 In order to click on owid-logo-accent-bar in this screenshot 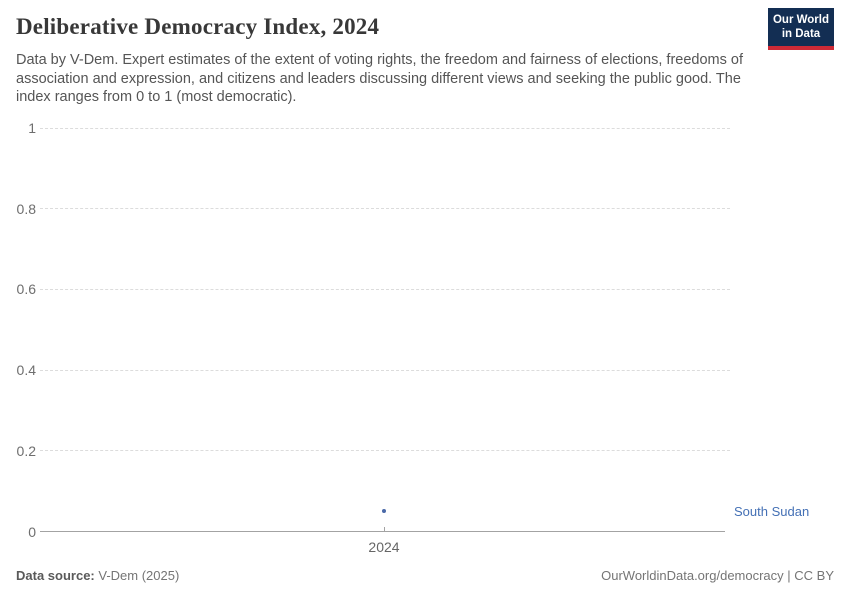, I will do `click(801, 48)`.